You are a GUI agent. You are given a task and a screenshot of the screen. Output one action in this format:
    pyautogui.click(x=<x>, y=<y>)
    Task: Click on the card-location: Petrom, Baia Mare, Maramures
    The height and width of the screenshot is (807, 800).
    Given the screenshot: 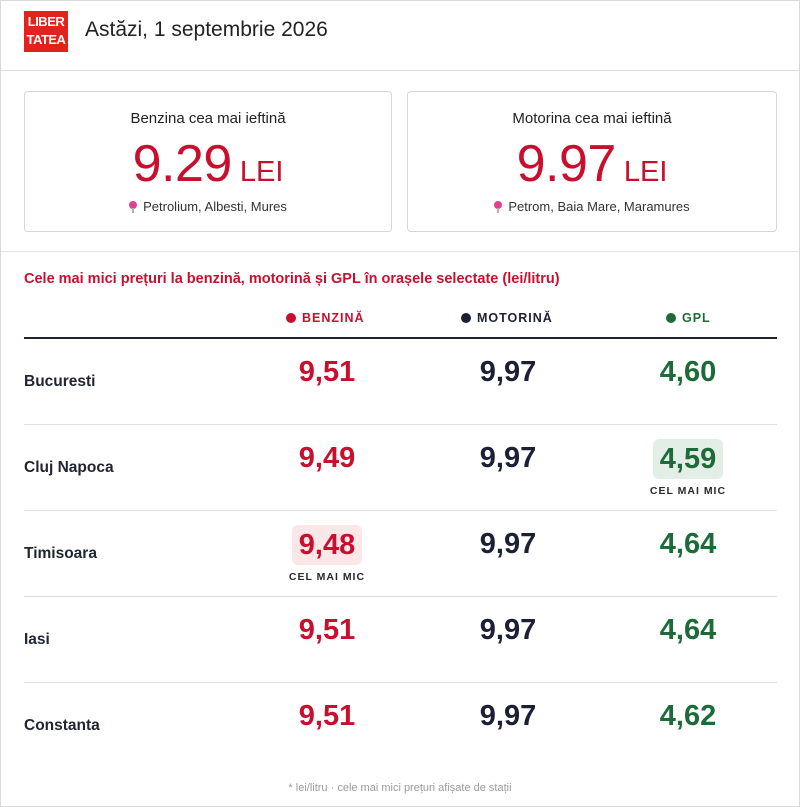 What is the action you would take?
    pyautogui.click(x=592, y=206)
    